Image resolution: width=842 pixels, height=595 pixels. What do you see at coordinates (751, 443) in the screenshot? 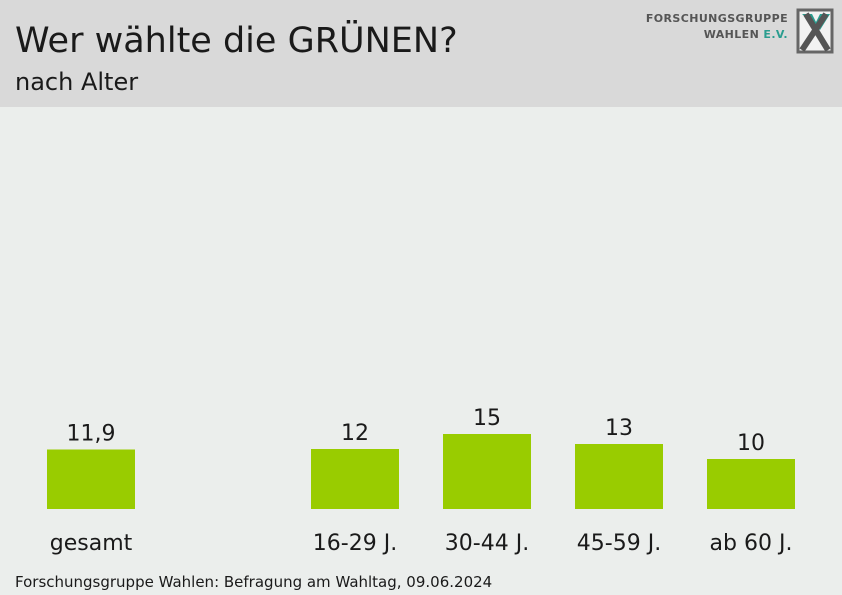
I see `bar-value-label-4: 10` at bounding box center [751, 443].